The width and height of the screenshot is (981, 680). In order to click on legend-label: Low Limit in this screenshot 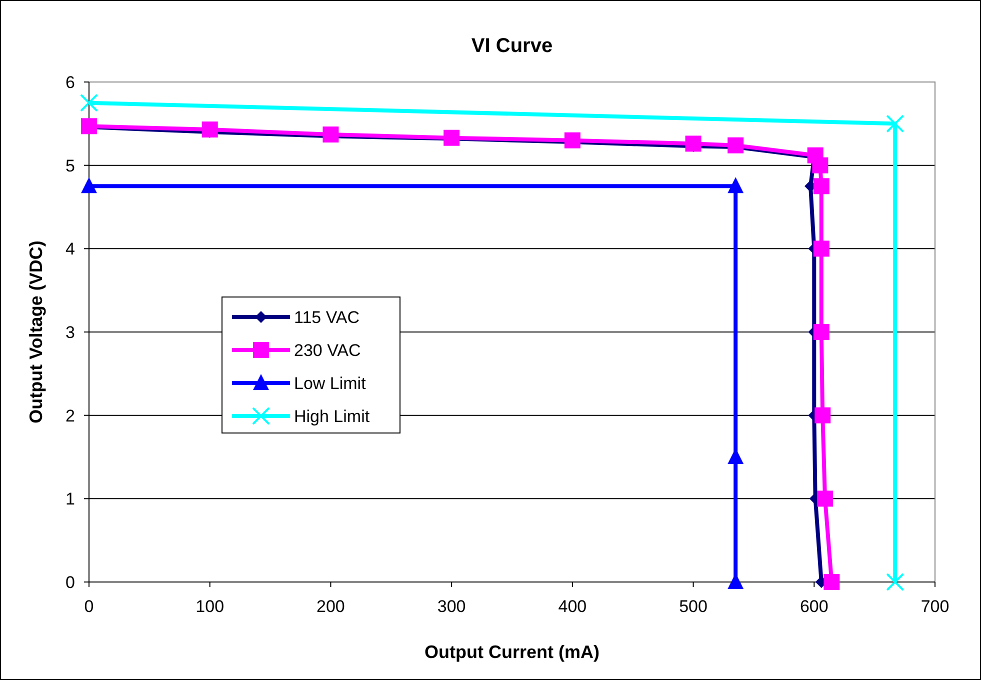, I will do `click(330, 383)`.